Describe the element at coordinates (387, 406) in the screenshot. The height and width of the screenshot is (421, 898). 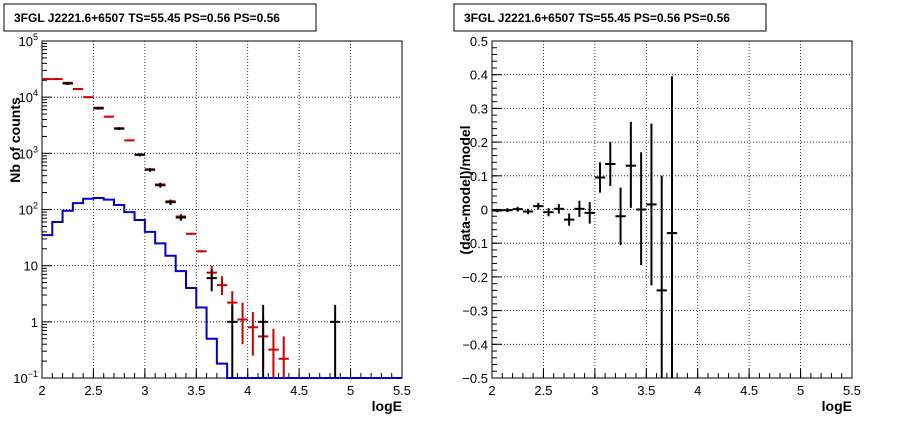
I see `counts-x-axis-title: logE` at that location.